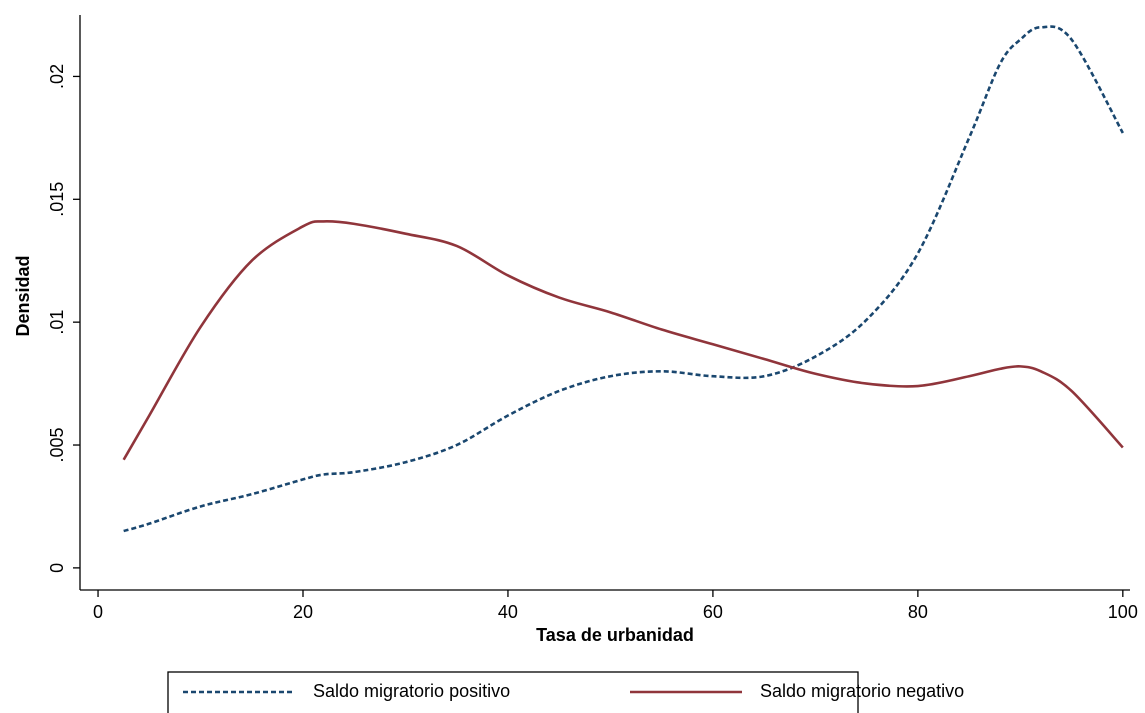  I want to click on x-tick-label: 80, so click(918, 612).